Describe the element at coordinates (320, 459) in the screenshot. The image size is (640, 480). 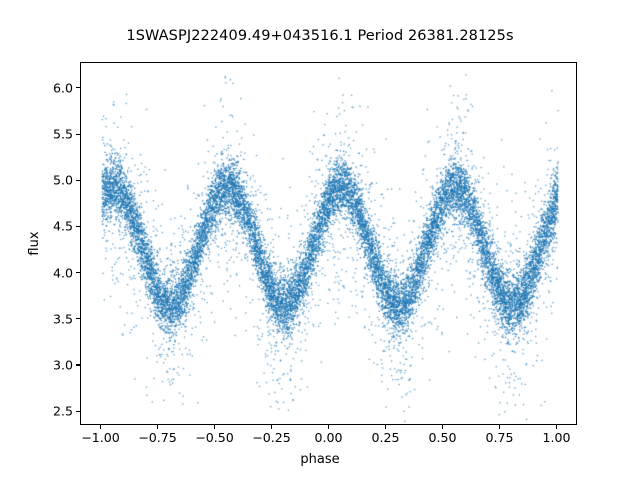
I see `x-axis-label: phase` at that location.